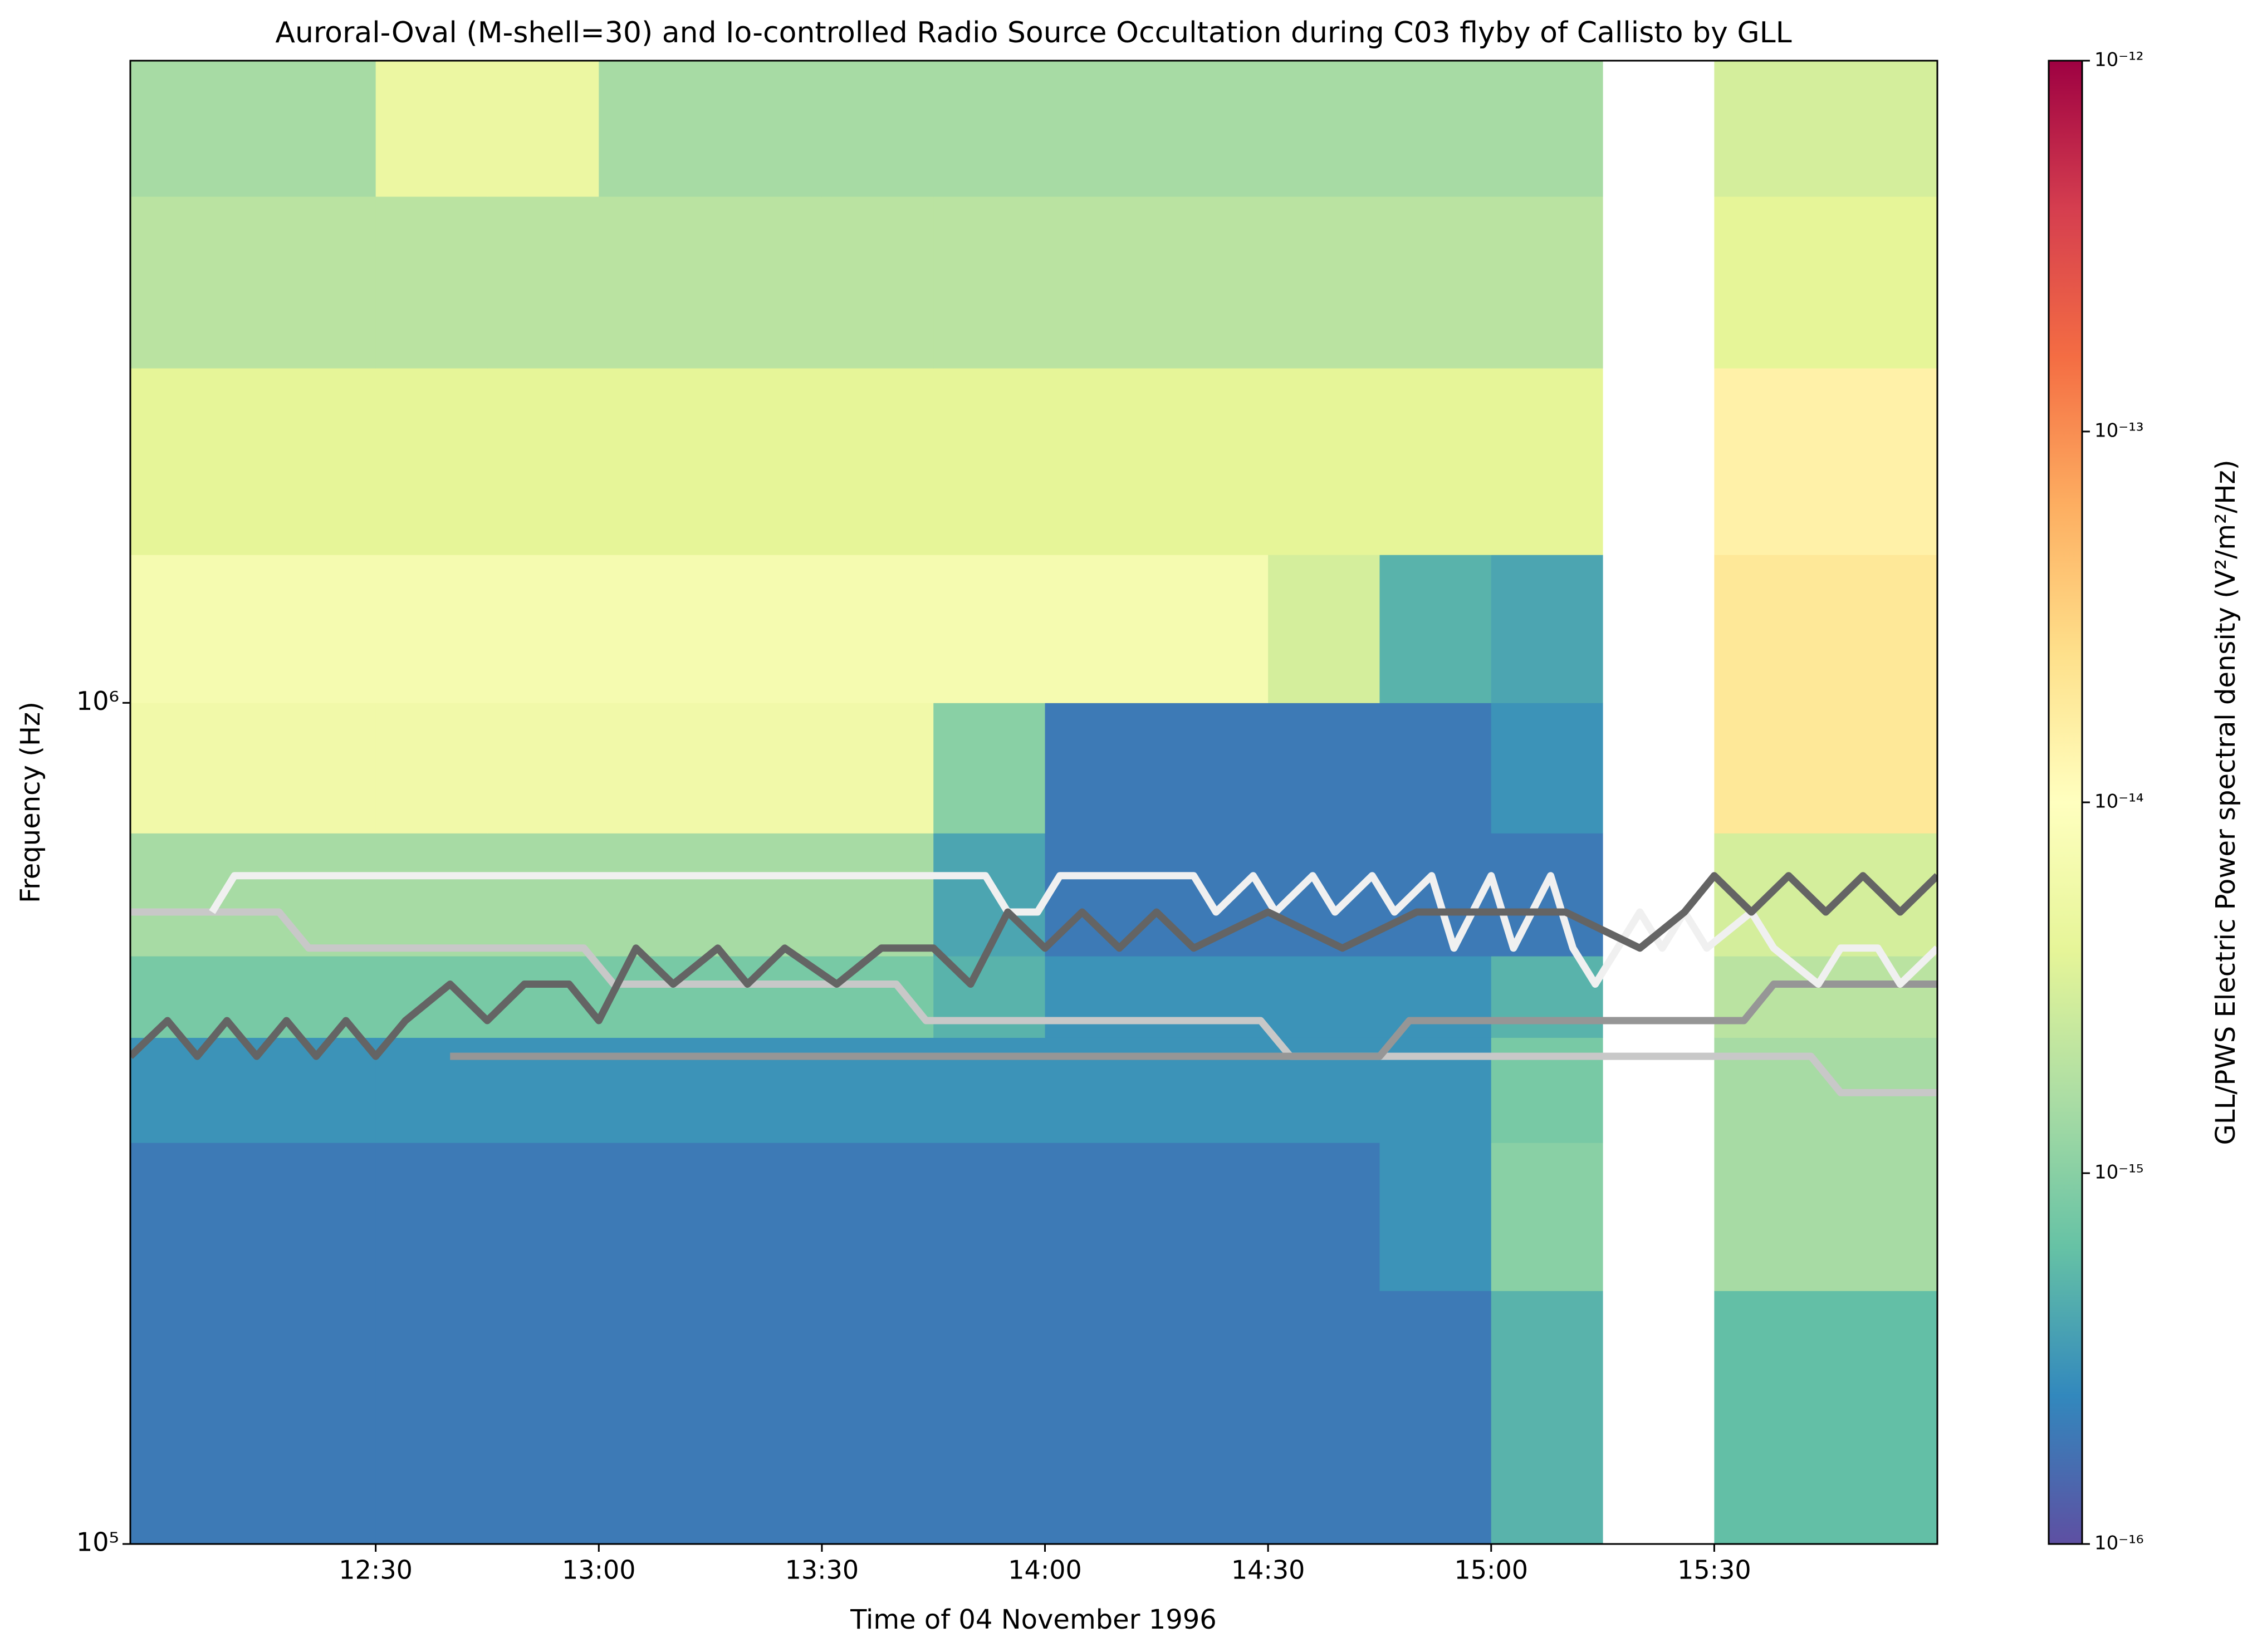 This screenshot has height=1652, width=2267. Describe the element at coordinates (2118, 1543) in the screenshot. I see `colorbar-tick-label: 10⁻¹⁶` at that location.